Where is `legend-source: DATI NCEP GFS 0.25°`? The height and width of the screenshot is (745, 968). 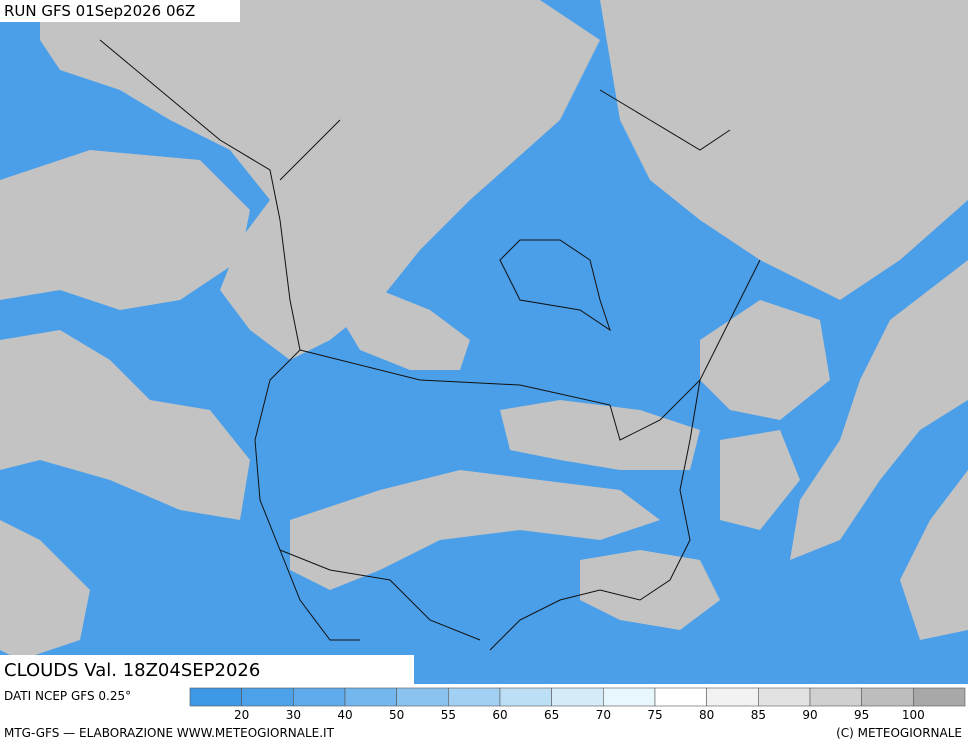
legend-source: DATI NCEP GFS 0.25° is located at coordinates (67, 696).